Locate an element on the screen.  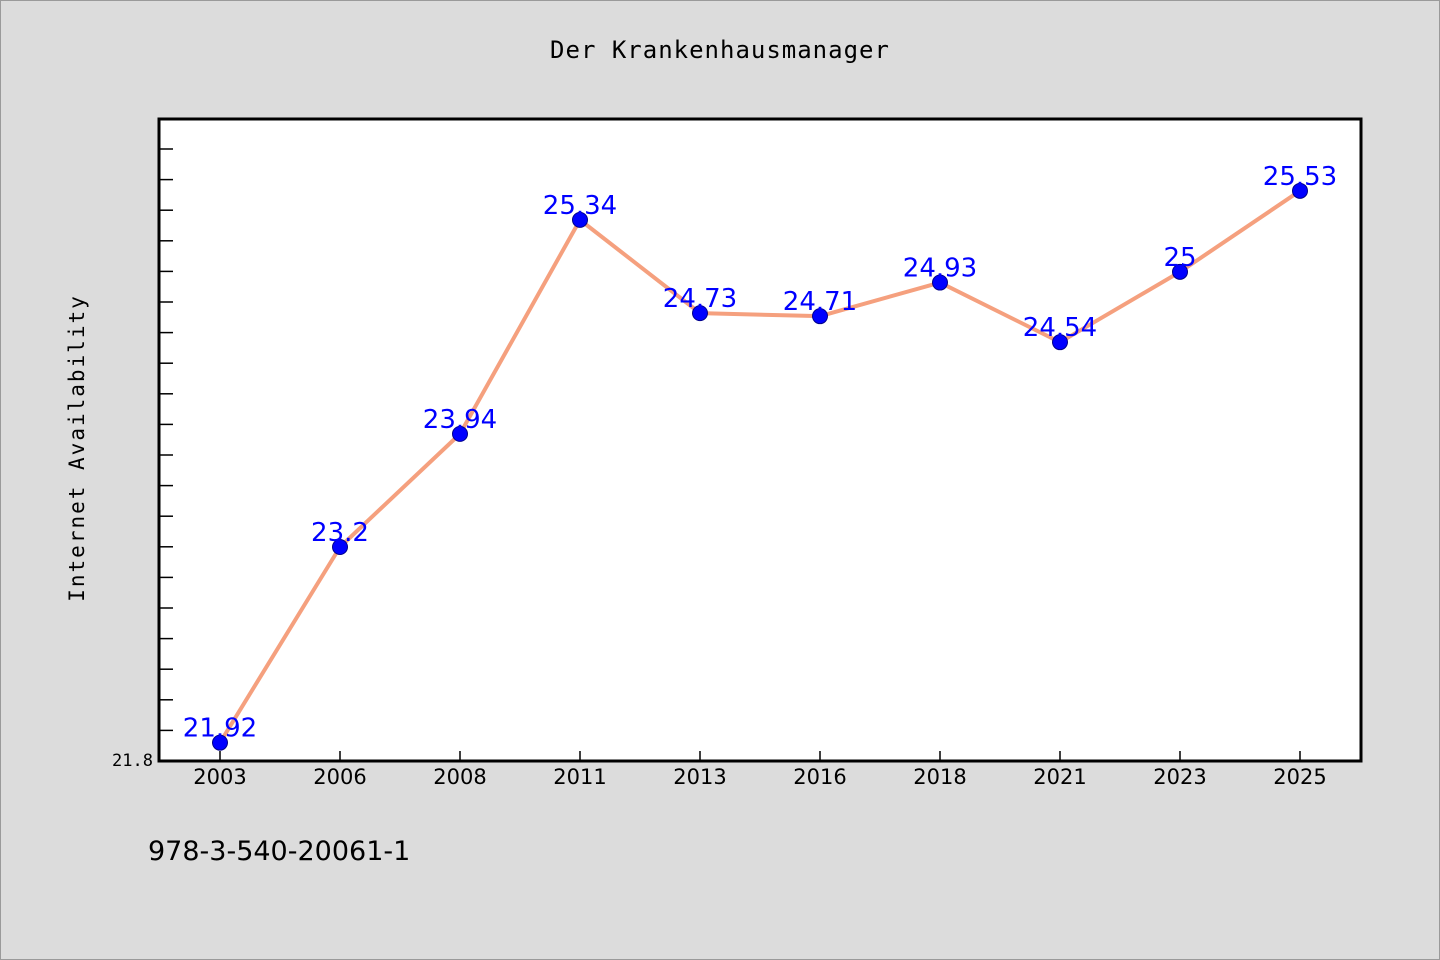
x-tick-label: 2006 is located at coordinates (339, 777).